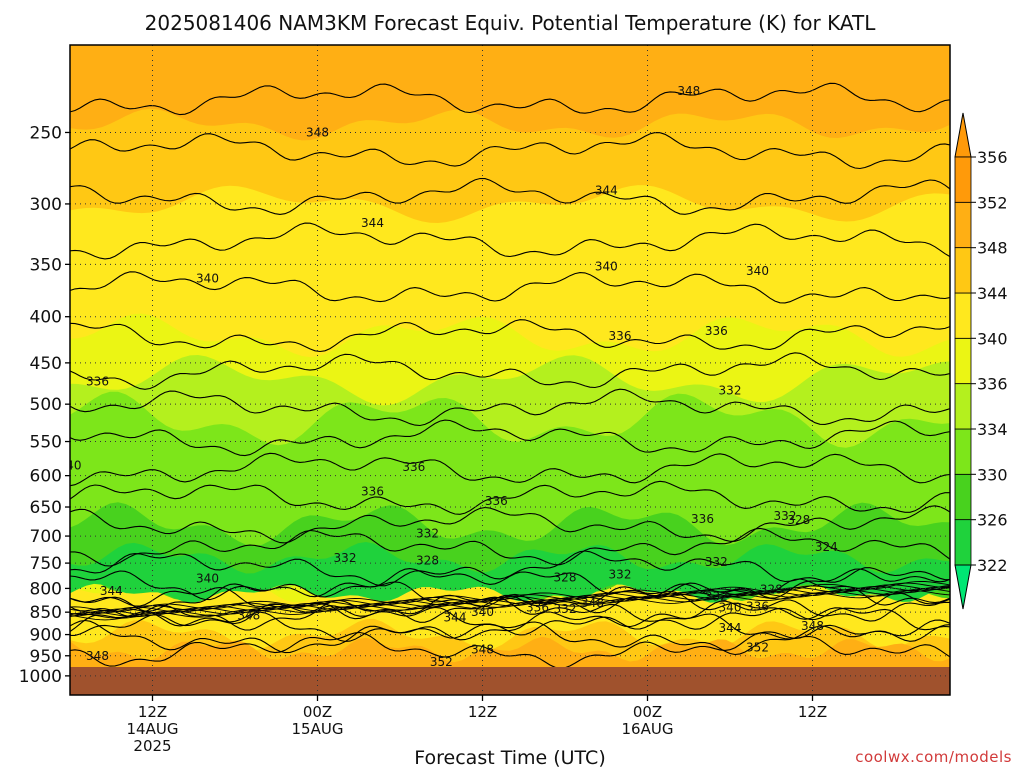  I want to click on colorbar-label: 336, so click(992, 384).